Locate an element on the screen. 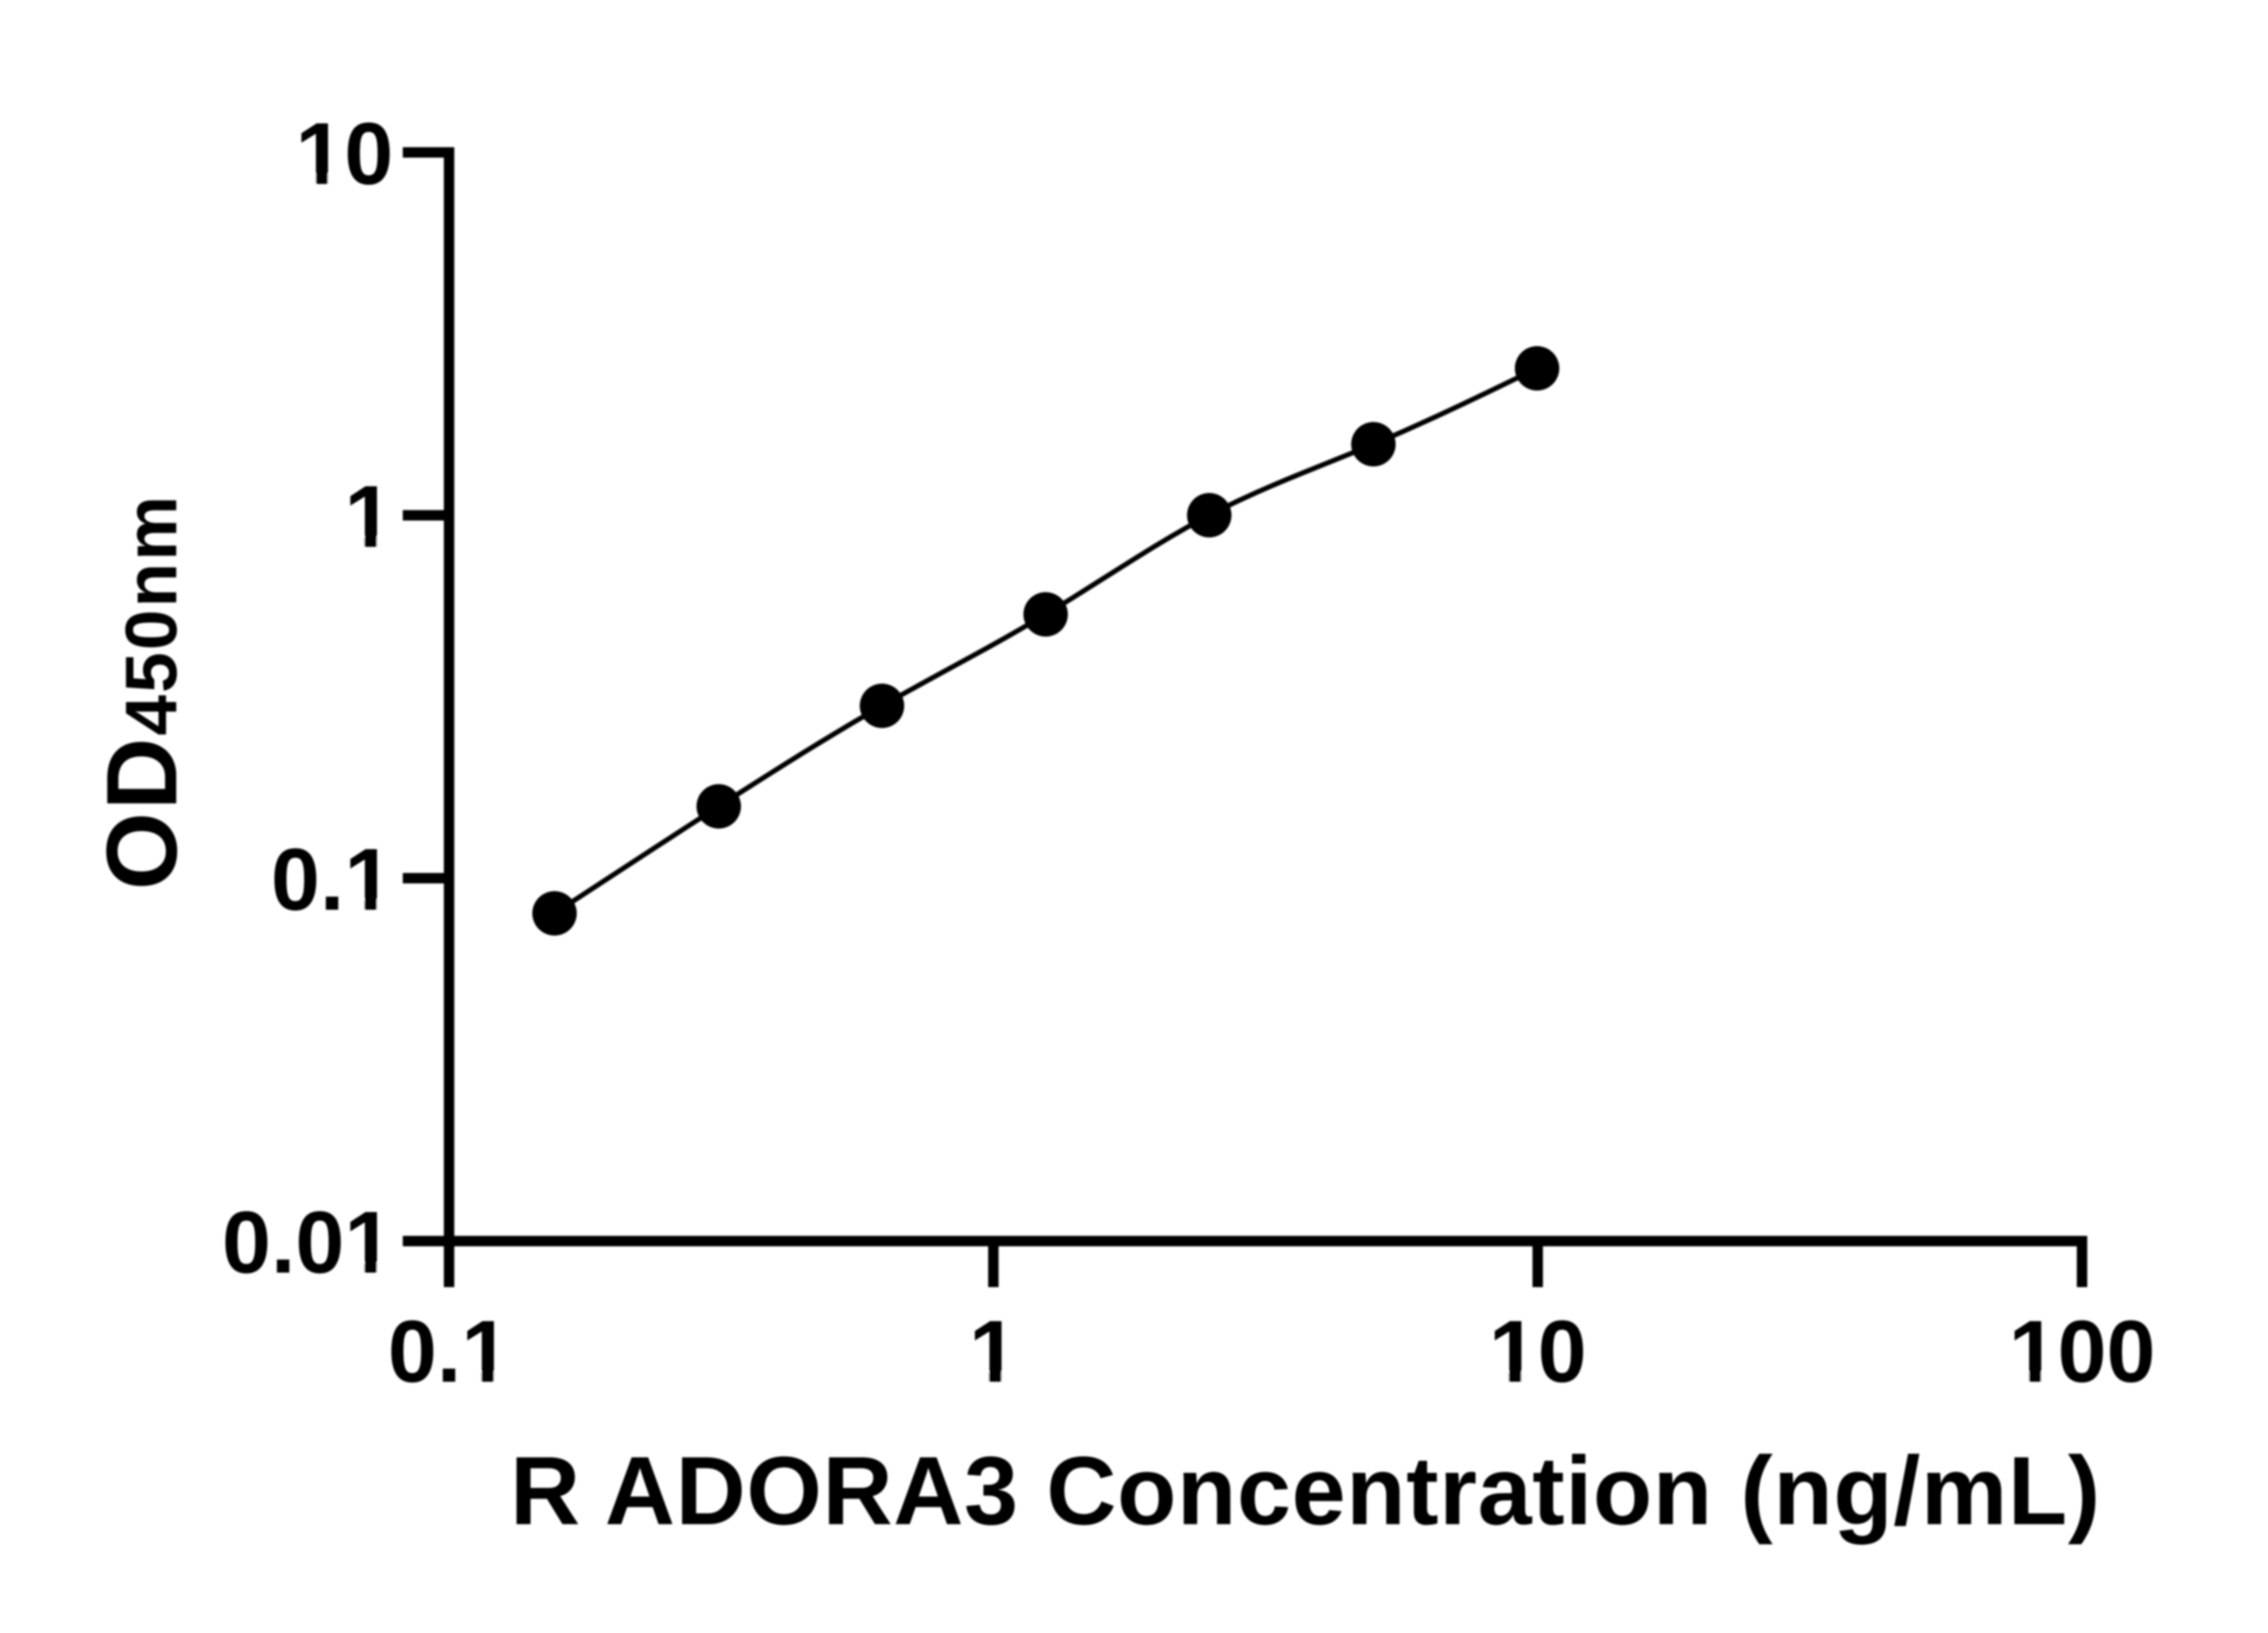 This screenshot has height=1633, width=2268. svg-text: 0.01 is located at coordinates (308, 1242).